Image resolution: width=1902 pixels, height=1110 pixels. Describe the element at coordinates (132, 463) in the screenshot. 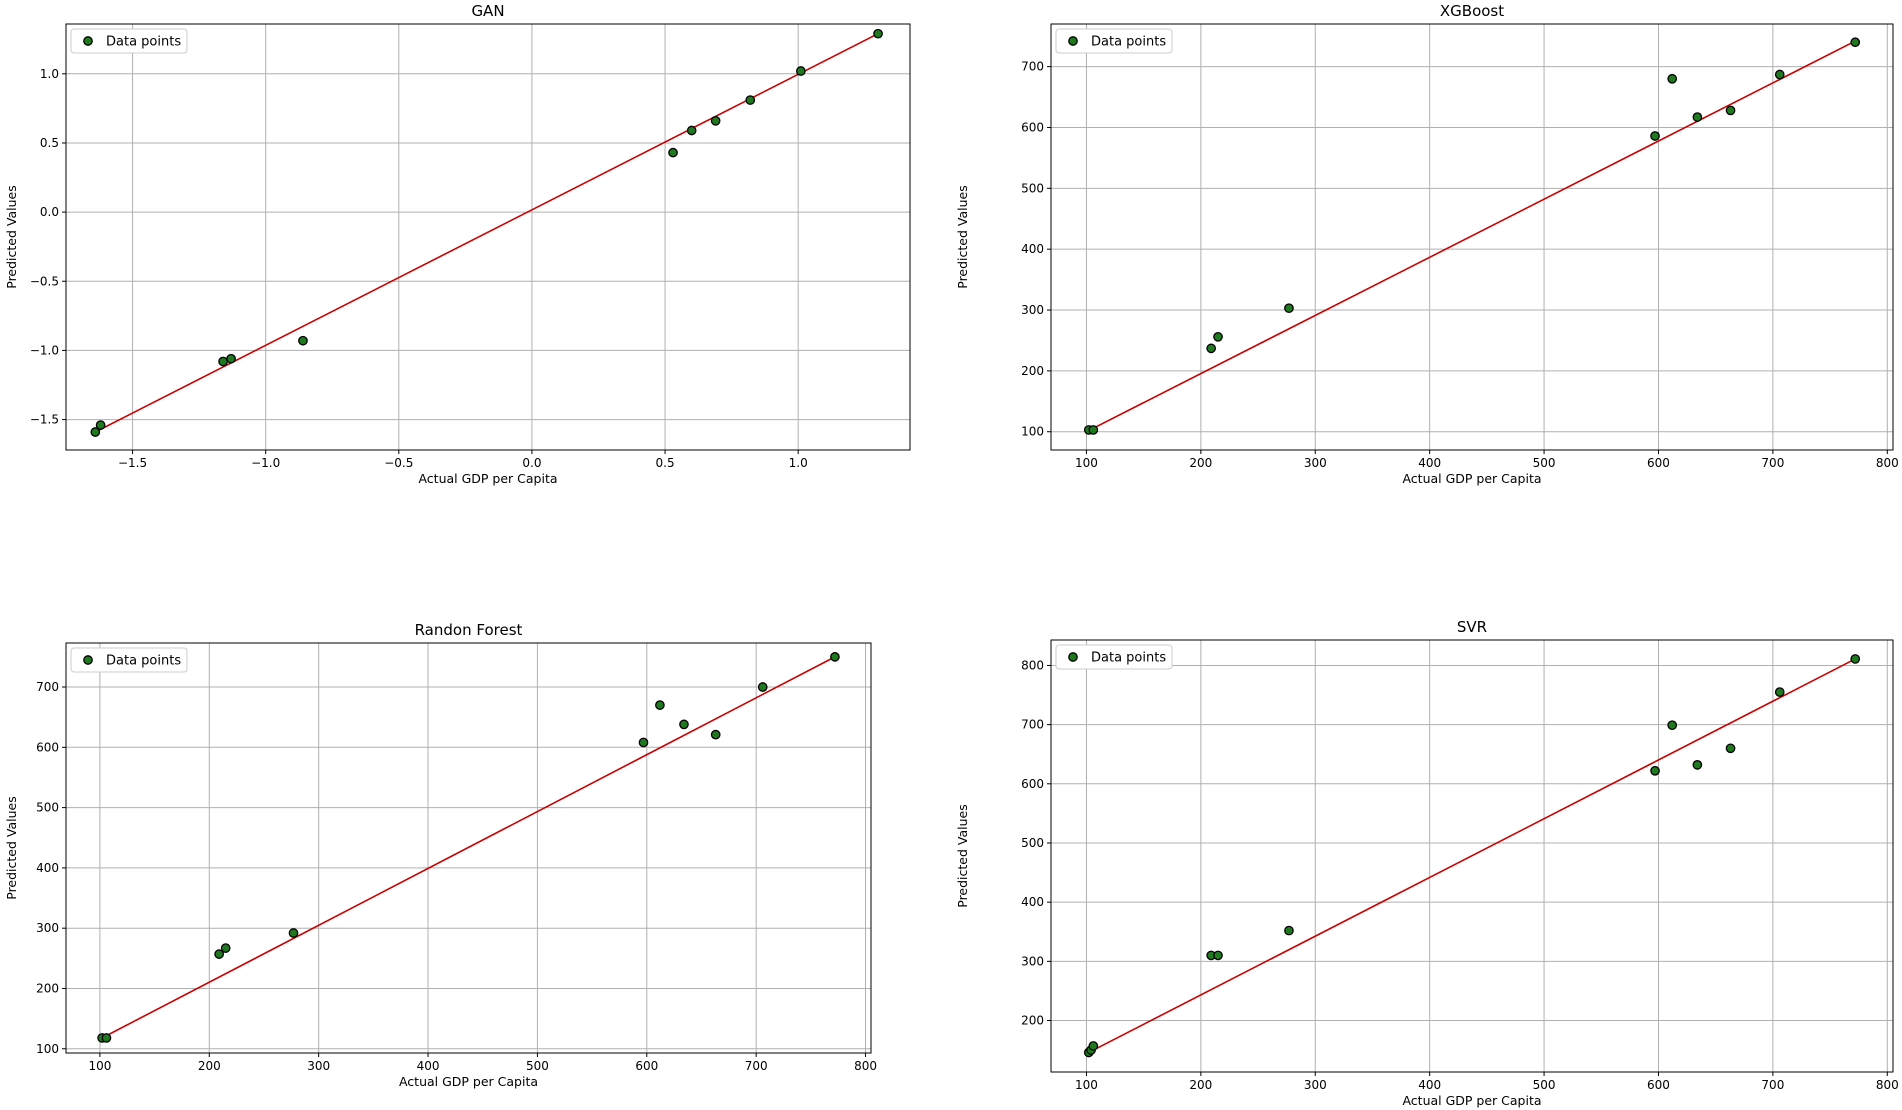

I see `x-tick-label: −1.5` at that location.